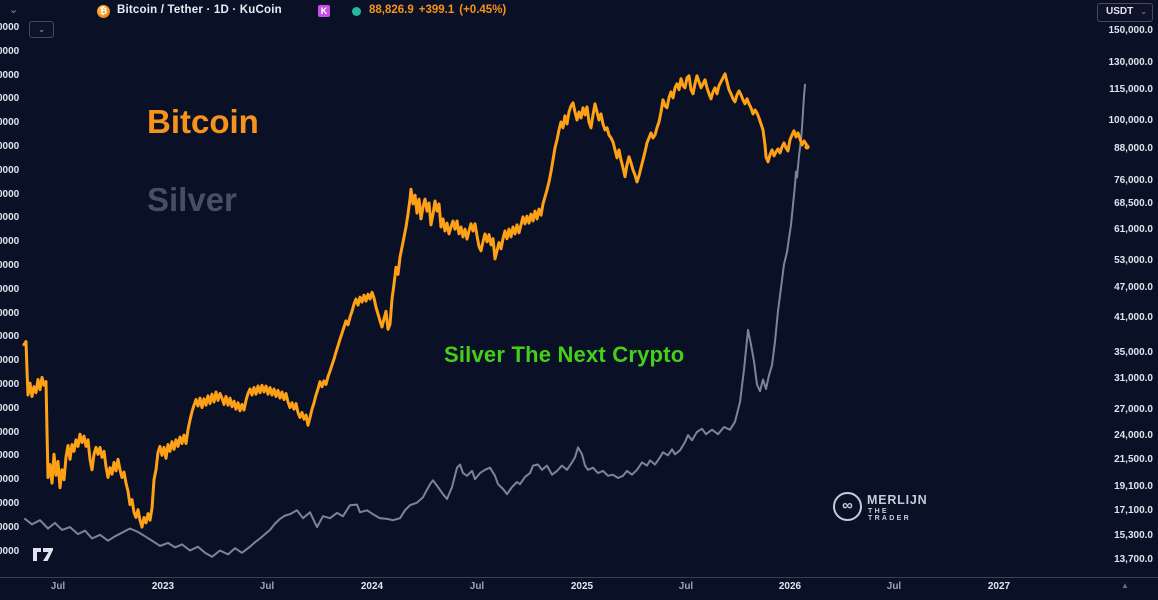 The height and width of the screenshot is (600, 1158). What do you see at coordinates (1133, 180) in the screenshot?
I see `right-axis-price-label: 76,000.0` at bounding box center [1133, 180].